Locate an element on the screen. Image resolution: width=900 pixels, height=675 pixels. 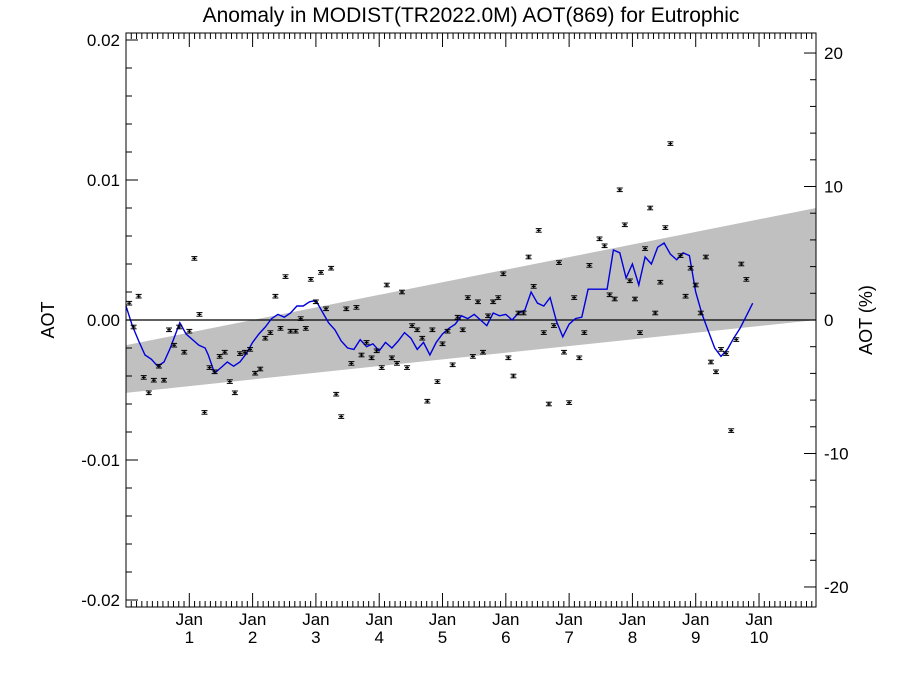
y-tick-label: 0.02 is located at coordinates (103, 40).